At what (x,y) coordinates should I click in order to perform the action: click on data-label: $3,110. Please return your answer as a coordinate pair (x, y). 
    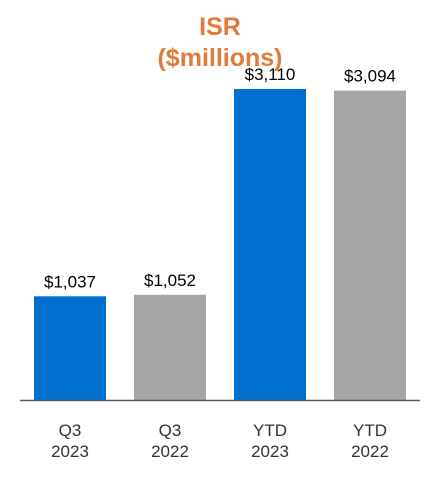
    Looking at the image, I should click on (270, 74).